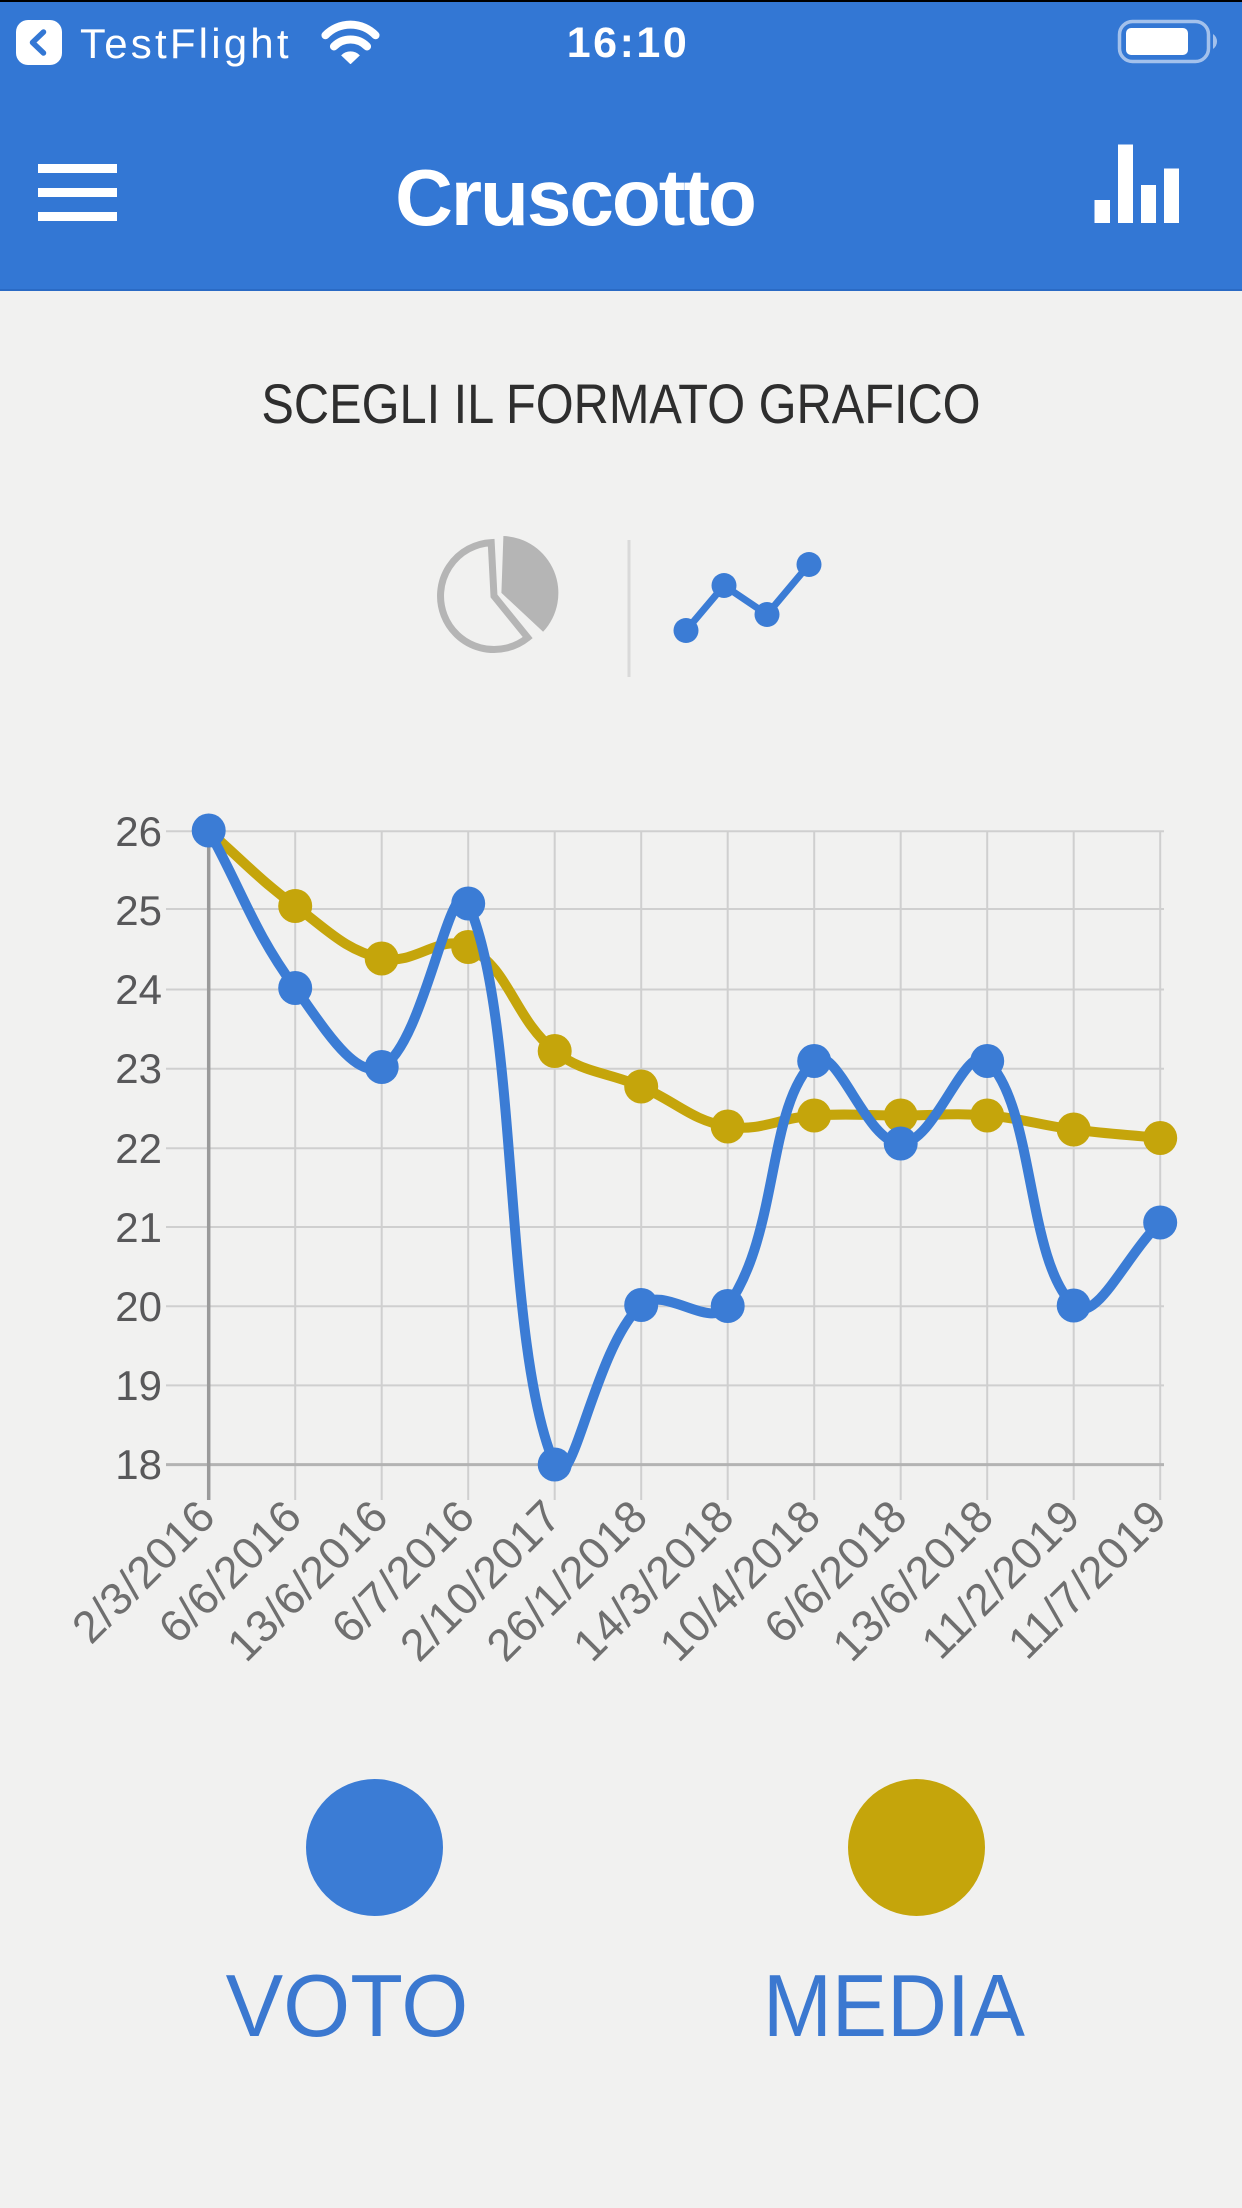  I want to click on svg-text: 23, so click(138, 1068).